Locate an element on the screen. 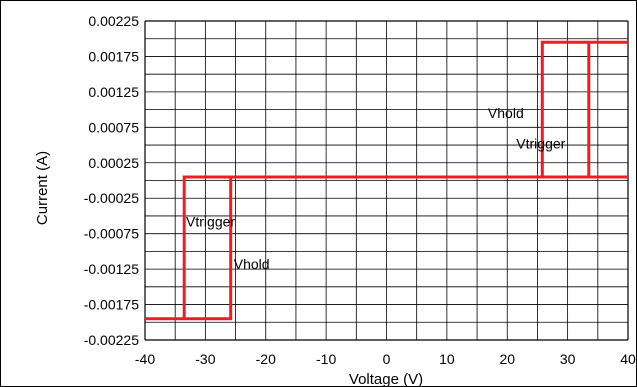  y-tick-label: 0.00025 is located at coordinates (113, 163).